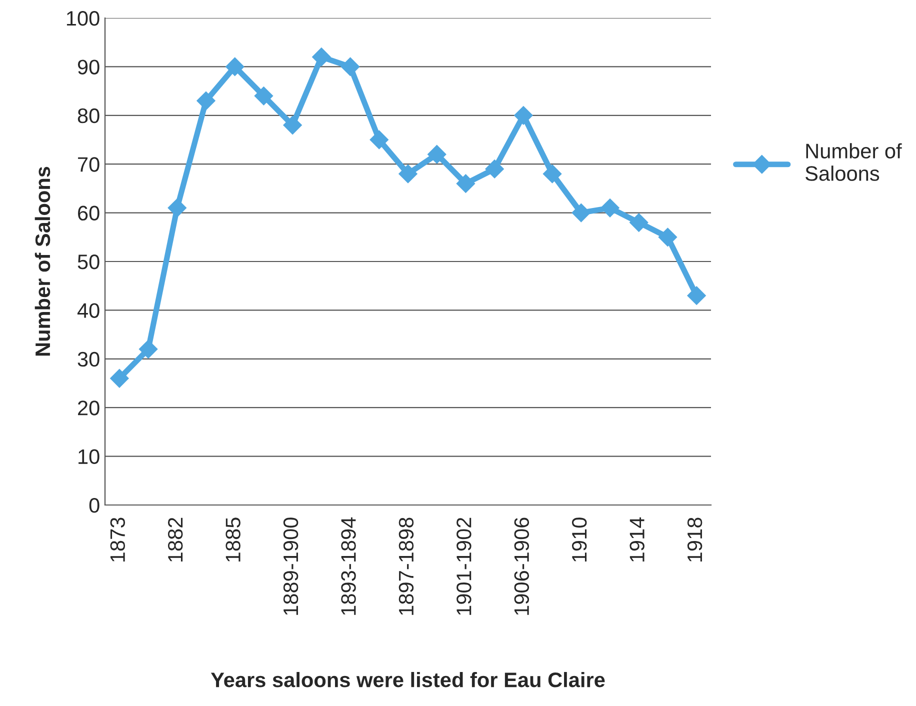 This screenshot has height=706, width=916. Describe the element at coordinates (406, 566) in the screenshot. I see `x-tick-label: 1897-1898` at that location.